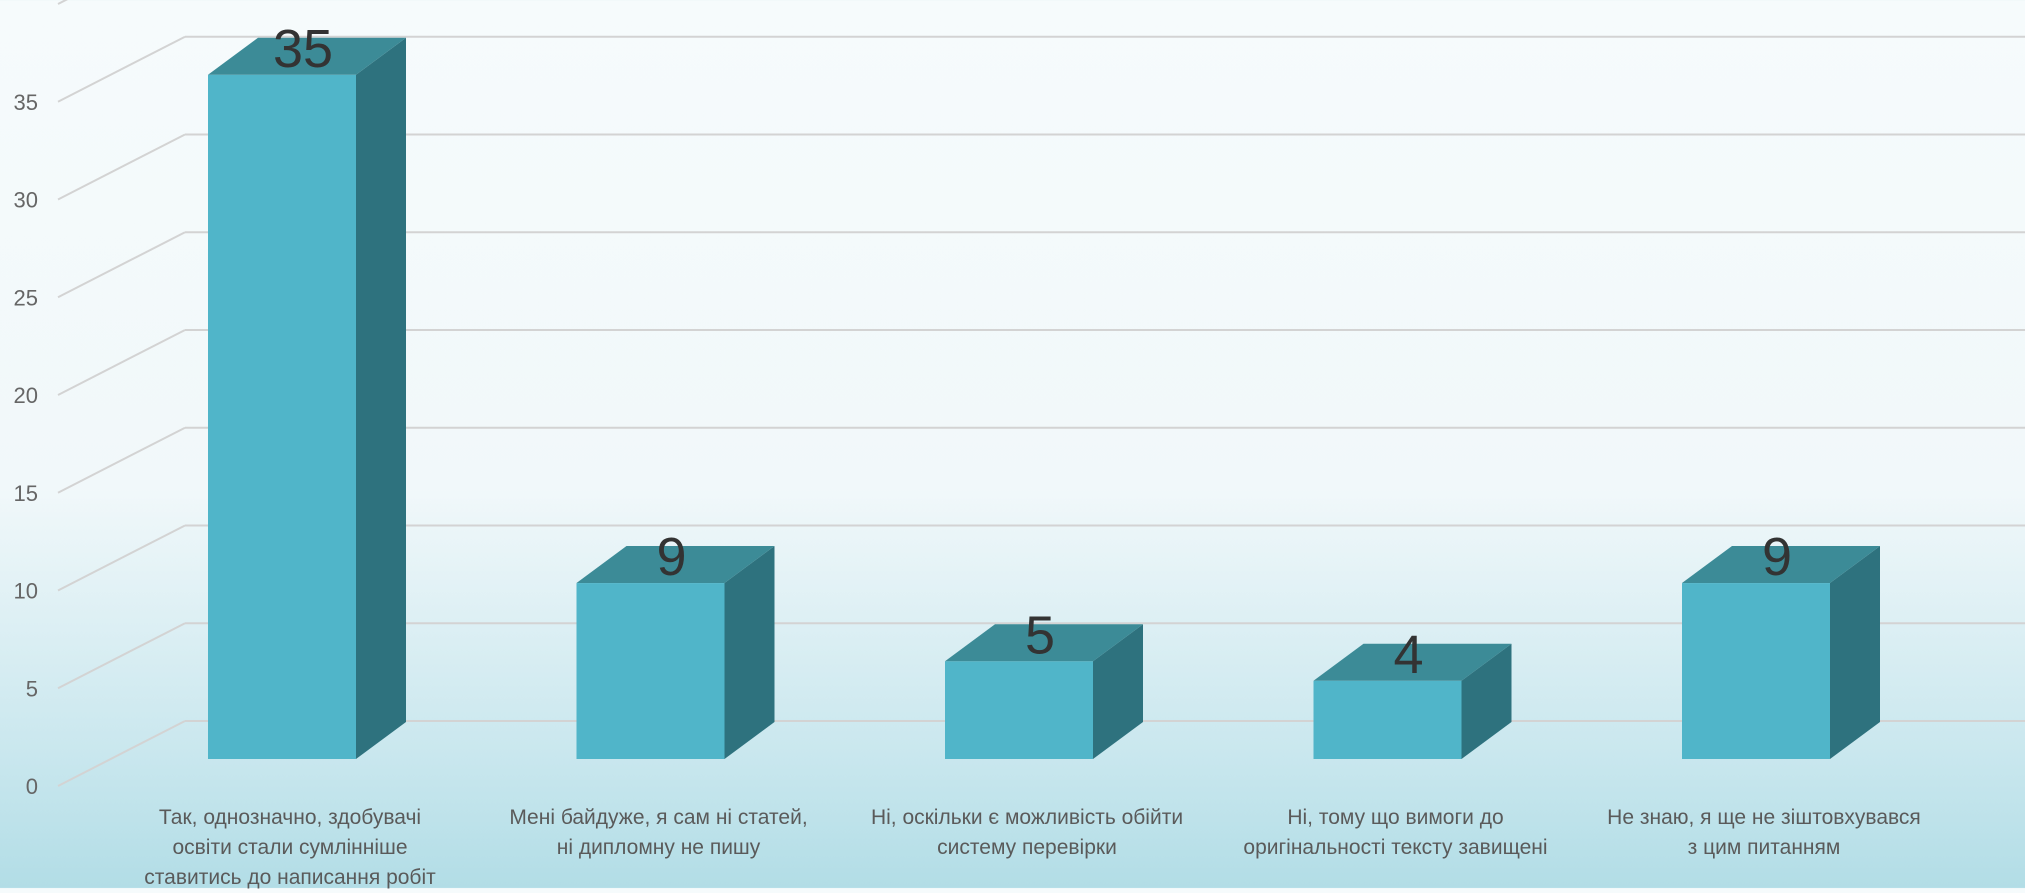 This screenshot has width=2025, height=893. What do you see at coordinates (1040, 635) in the screenshot?
I see `data-label: 5` at bounding box center [1040, 635].